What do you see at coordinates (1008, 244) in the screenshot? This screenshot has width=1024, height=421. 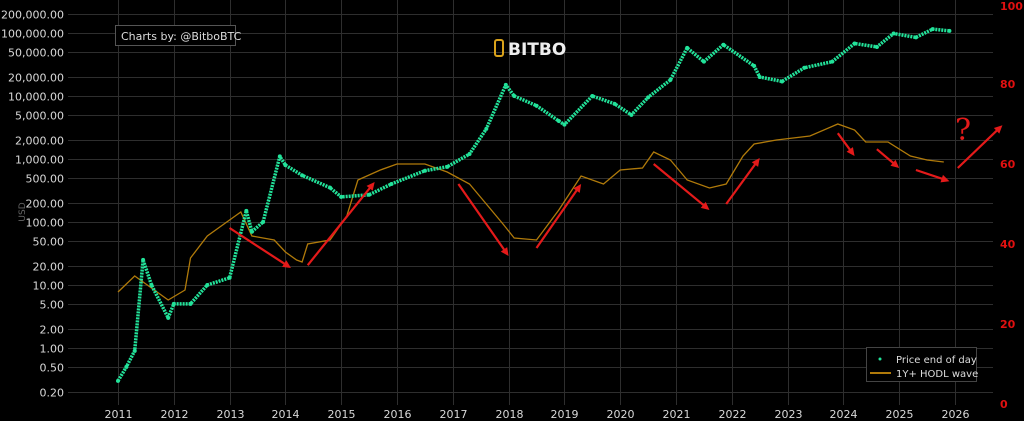 I see `y2-tick-label: 40` at bounding box center [1008, 244].